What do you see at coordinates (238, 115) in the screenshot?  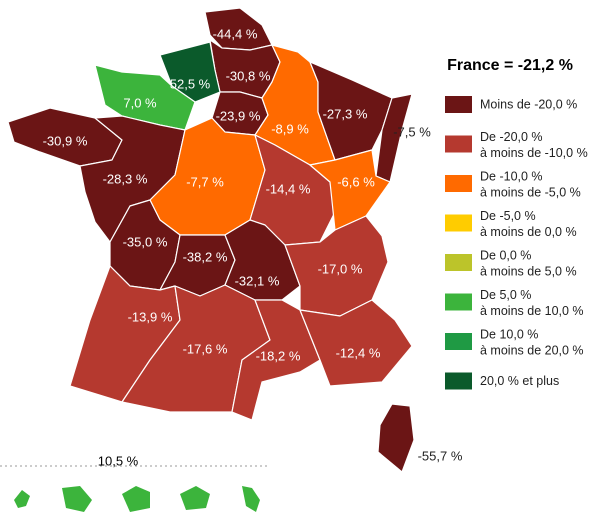 I see `region-label: -23,9 %` at bounding box center [238, 115].